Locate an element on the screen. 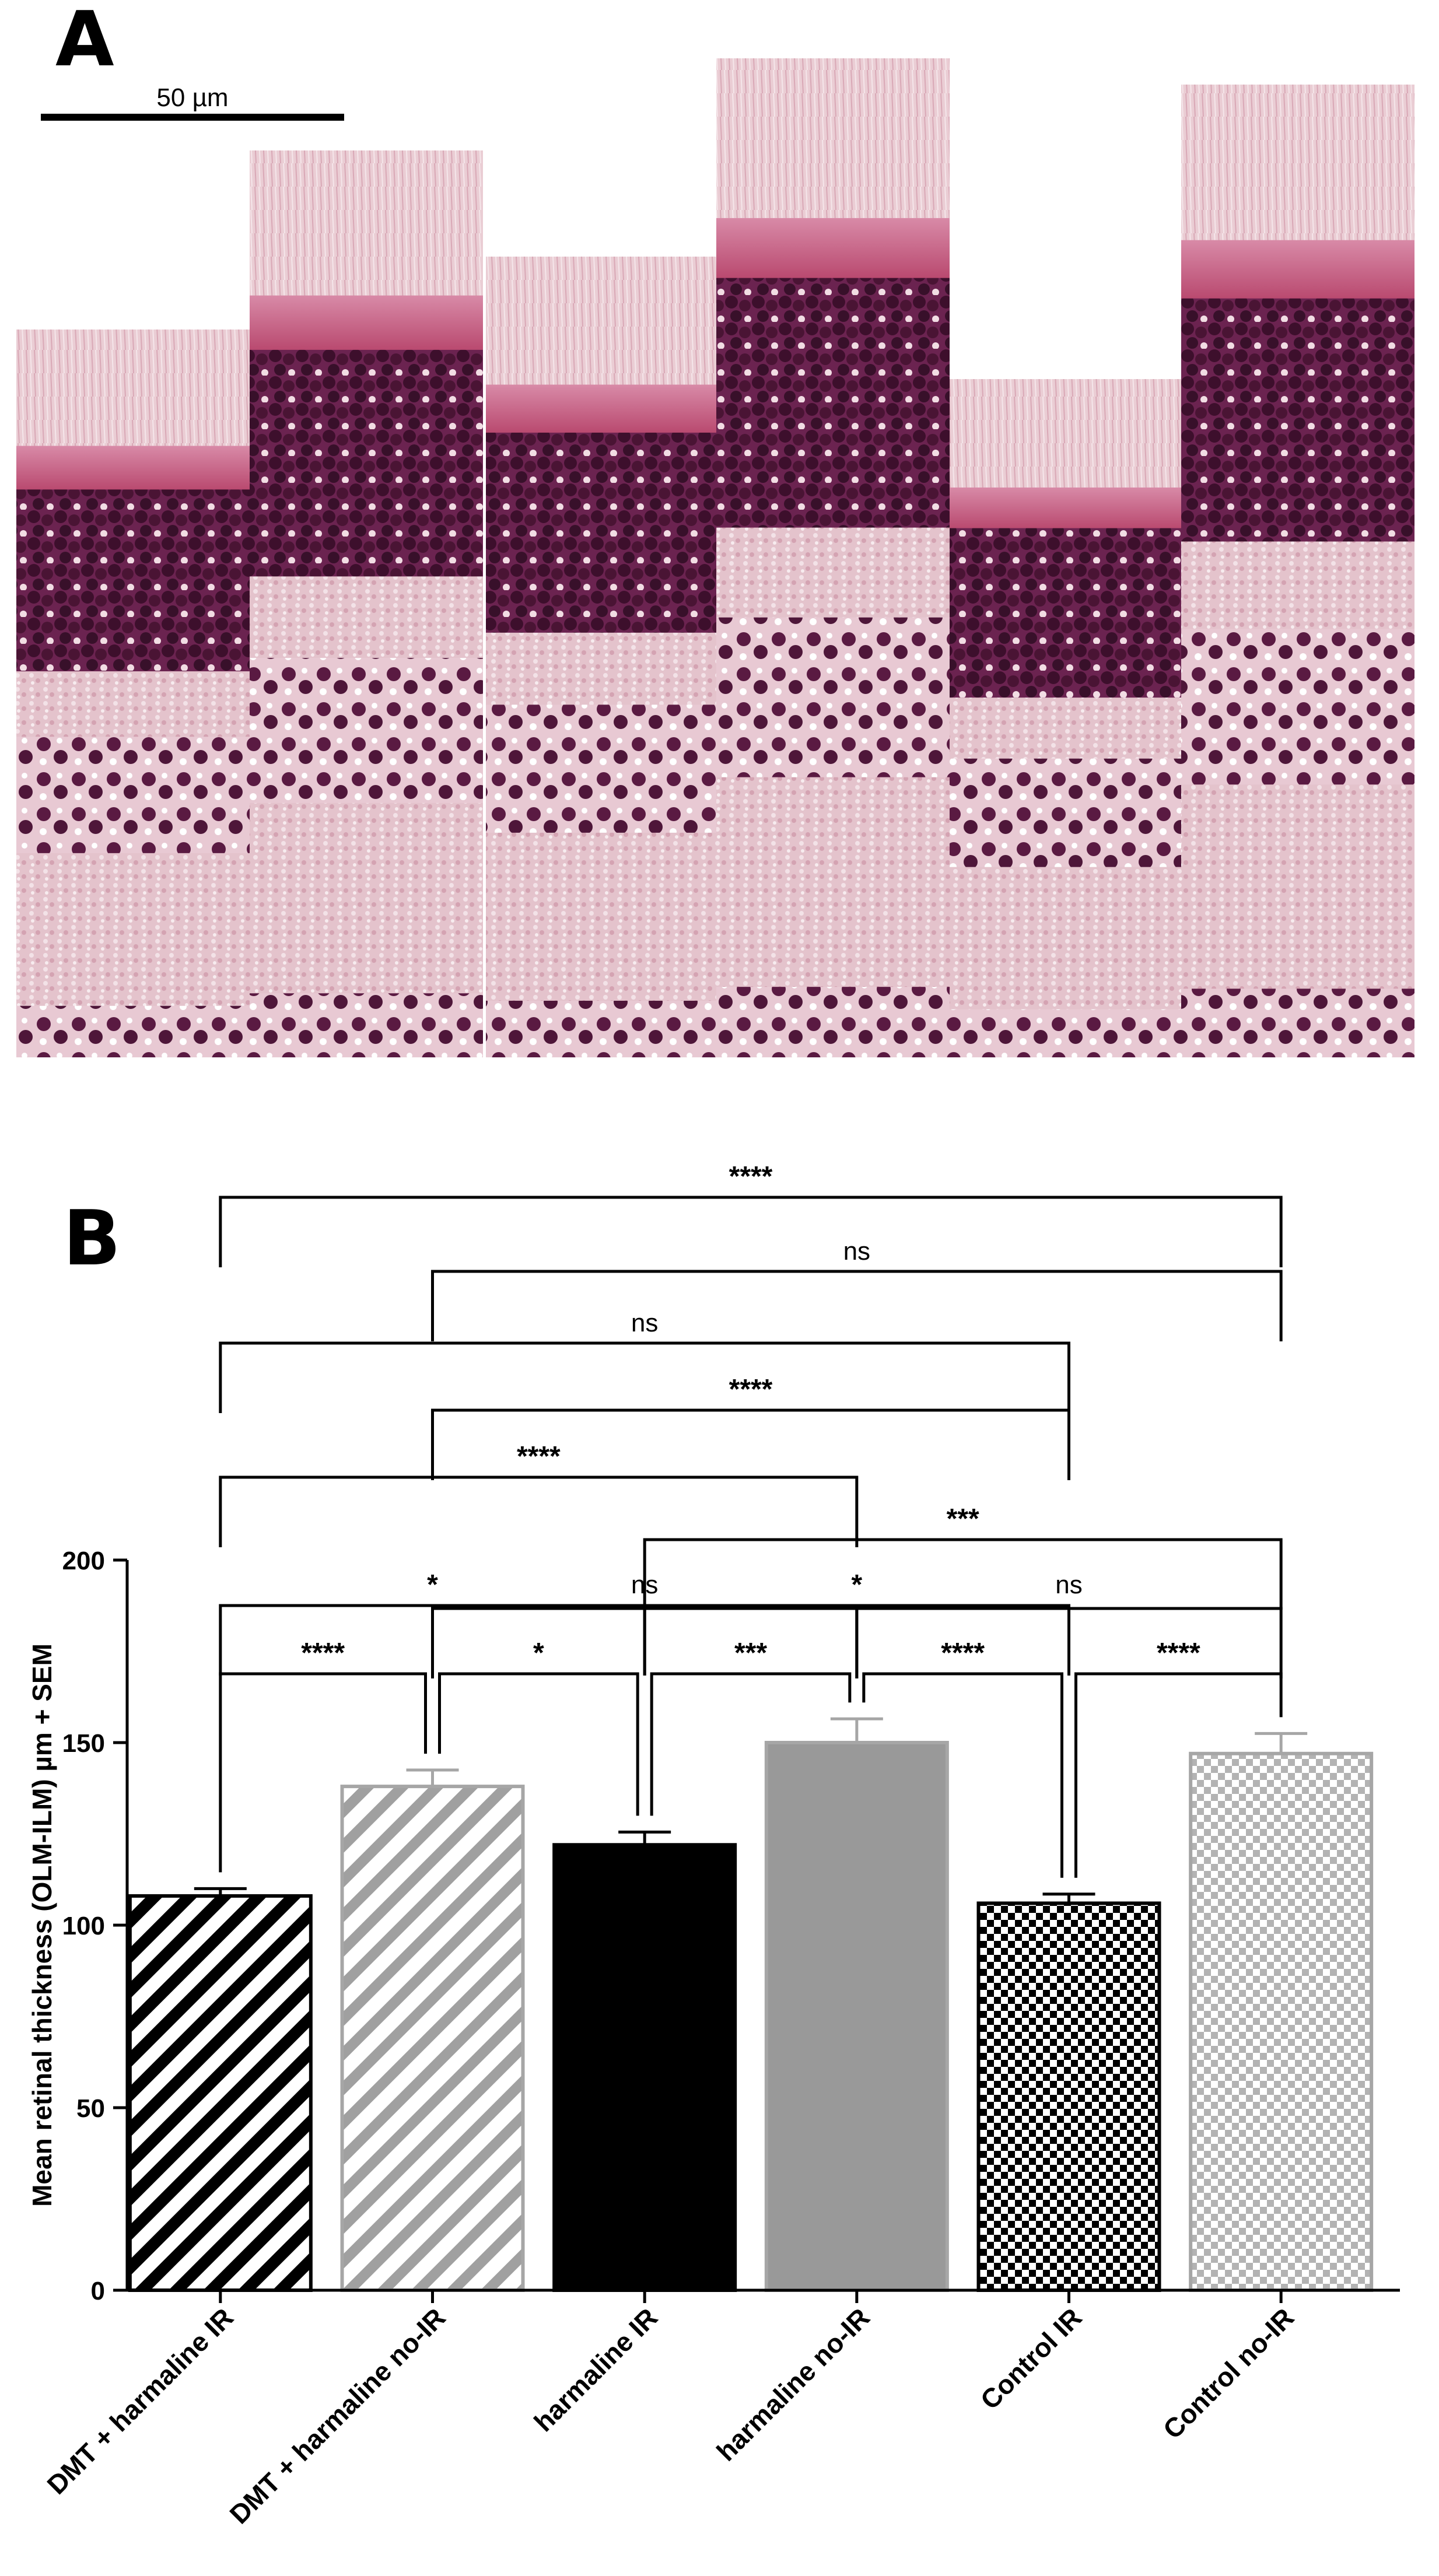  x-tick-label-1: DMT + harmaline IR is located at coordinates (140, 2401).